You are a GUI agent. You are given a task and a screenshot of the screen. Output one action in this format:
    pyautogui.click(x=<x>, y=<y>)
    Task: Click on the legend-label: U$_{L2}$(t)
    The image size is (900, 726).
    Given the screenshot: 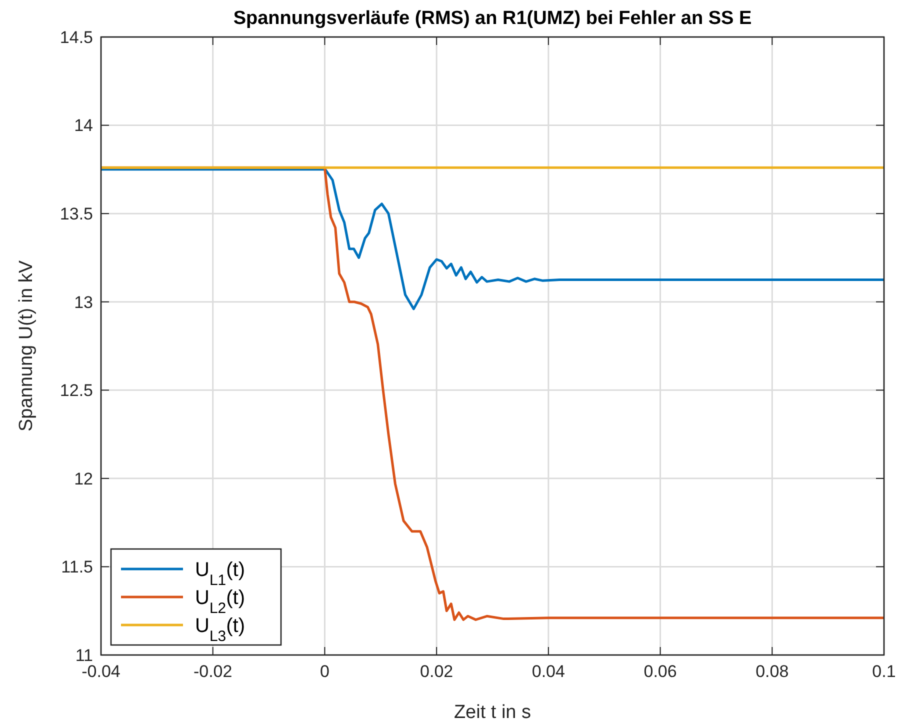 What is the action you would take?
    pyautogui.click(x=220, y=601)
    